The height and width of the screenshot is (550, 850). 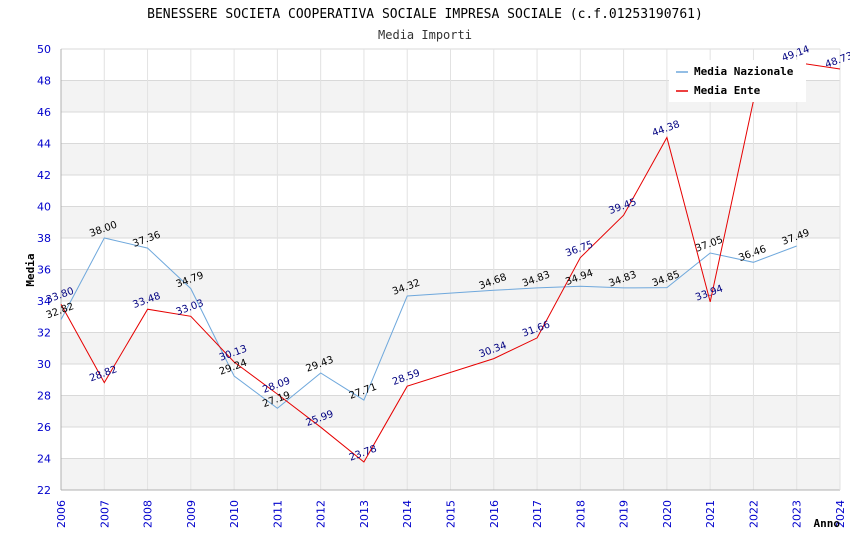 I want to click on y-tick-labels: 22 24 26 28 30 32 34 36 38 40 42 44 46 48 50, so click(x=44, y=270).